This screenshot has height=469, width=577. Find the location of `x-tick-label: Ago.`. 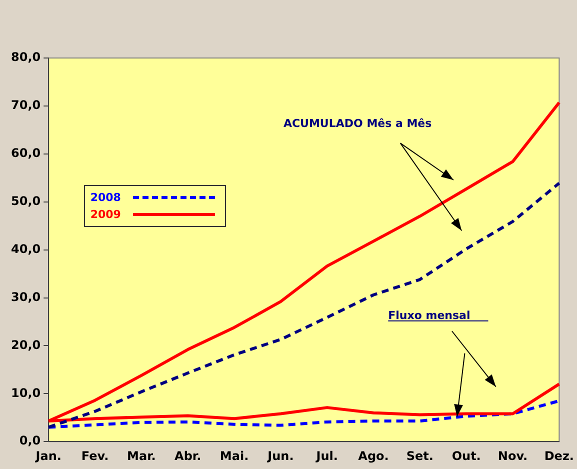

x-tick-label: Ago. is located at coordinates (373, 455).